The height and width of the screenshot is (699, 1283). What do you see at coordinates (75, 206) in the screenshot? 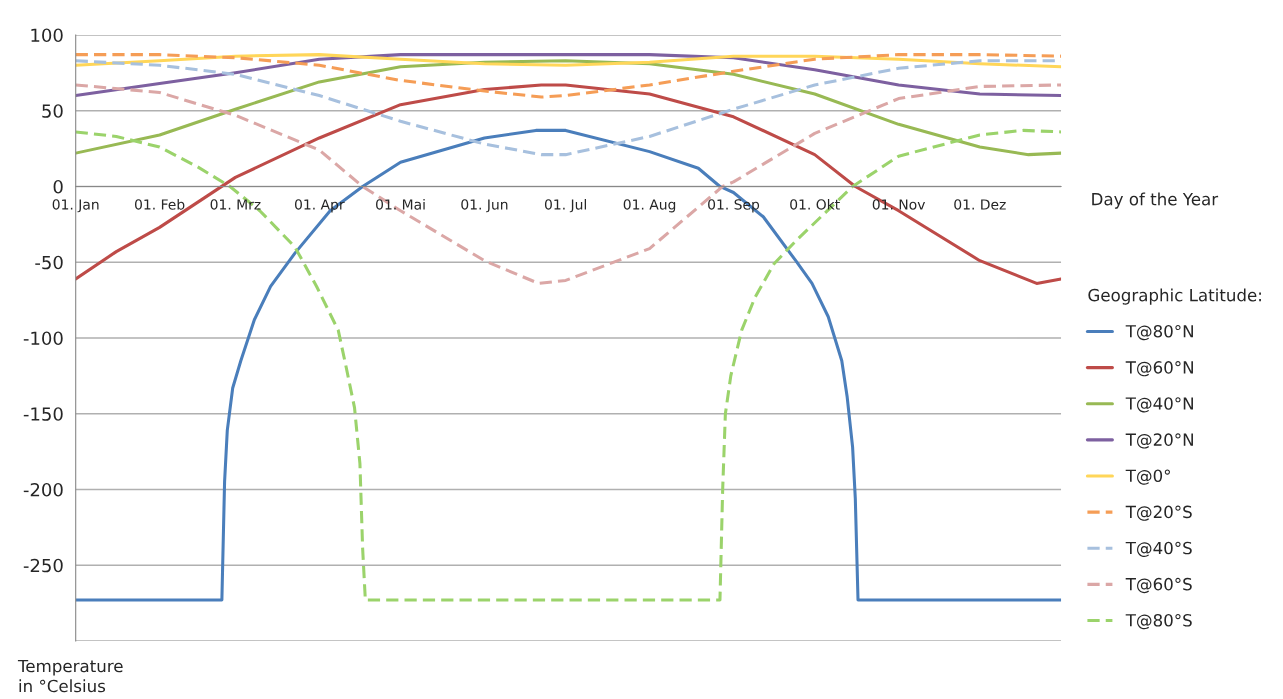
I see `x-tick-label: 01. Jan` at bounding box center [75, 206].